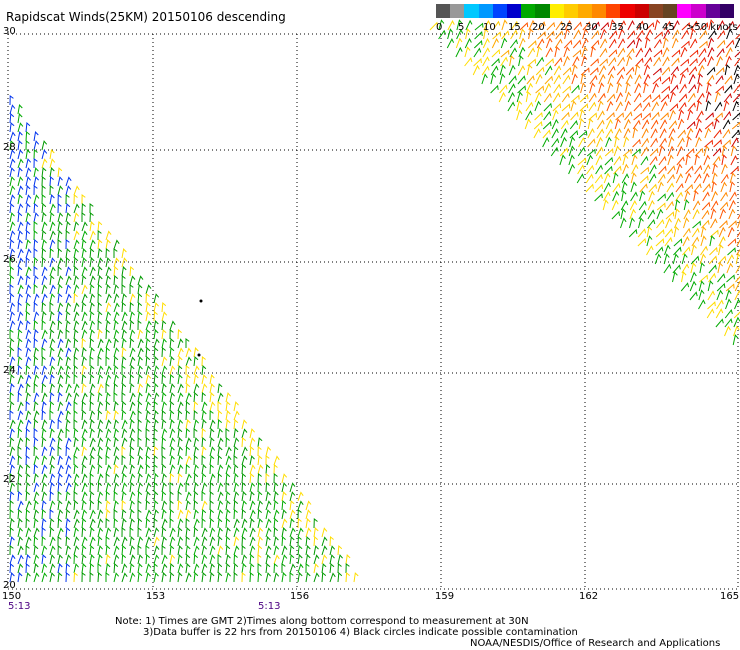 The width and height of the screenshot is (740, 650). Describe the element at coordinates (712, 27) in the screenshot. I see `legend-label: >50 knots` at that location.